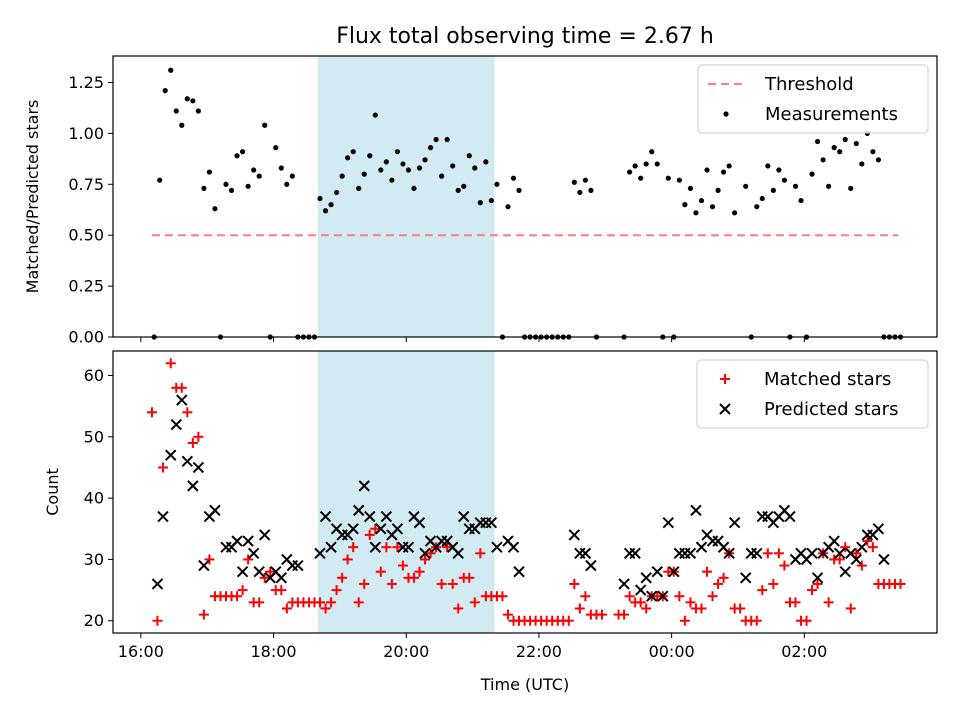  Describe the element at coordinates (94, 559) in the screenshot. I see `y-tick-label: 30` at that location.